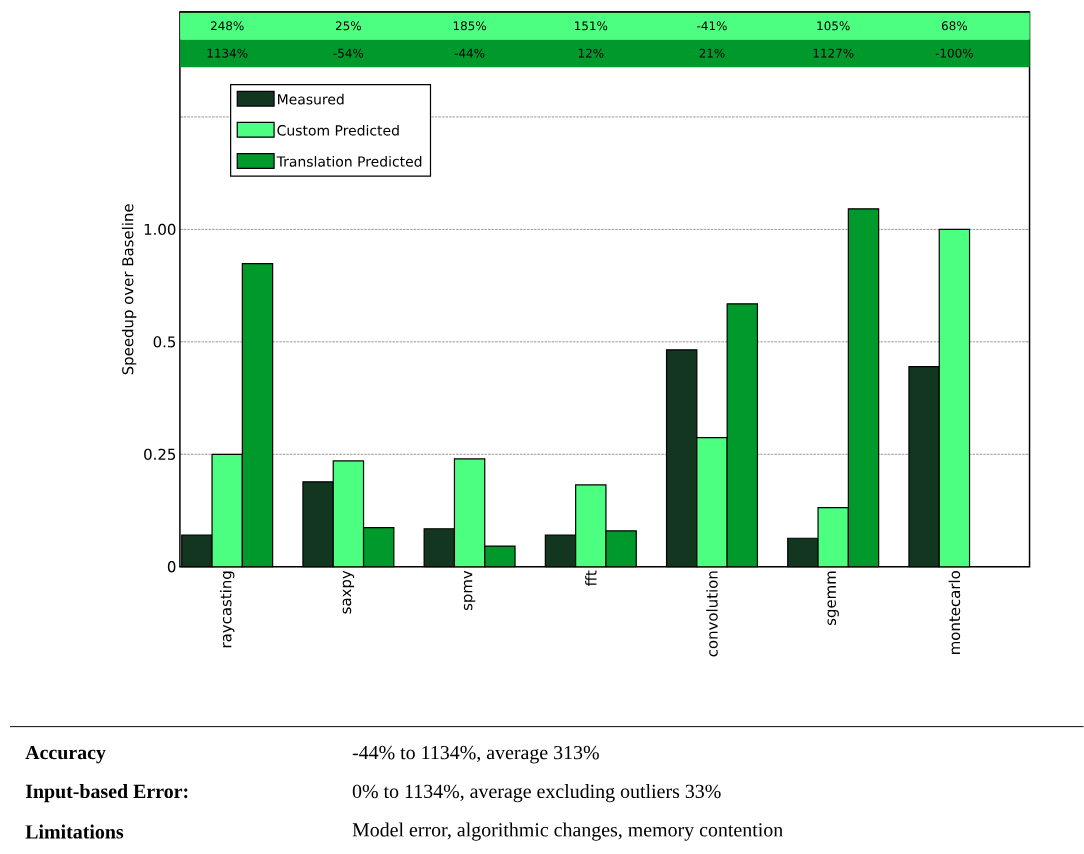 The image size is (1084, 854). Describe the element at coordinates (74, 831) in the screenshot. I see `text: Limitations` at that location.